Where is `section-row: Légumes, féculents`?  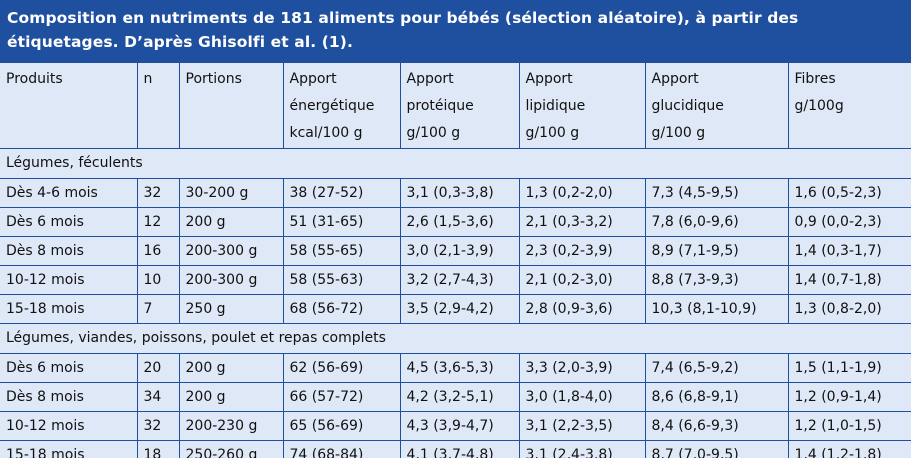 section-row: Légumes, féculents is located at coordinates (455, 163).